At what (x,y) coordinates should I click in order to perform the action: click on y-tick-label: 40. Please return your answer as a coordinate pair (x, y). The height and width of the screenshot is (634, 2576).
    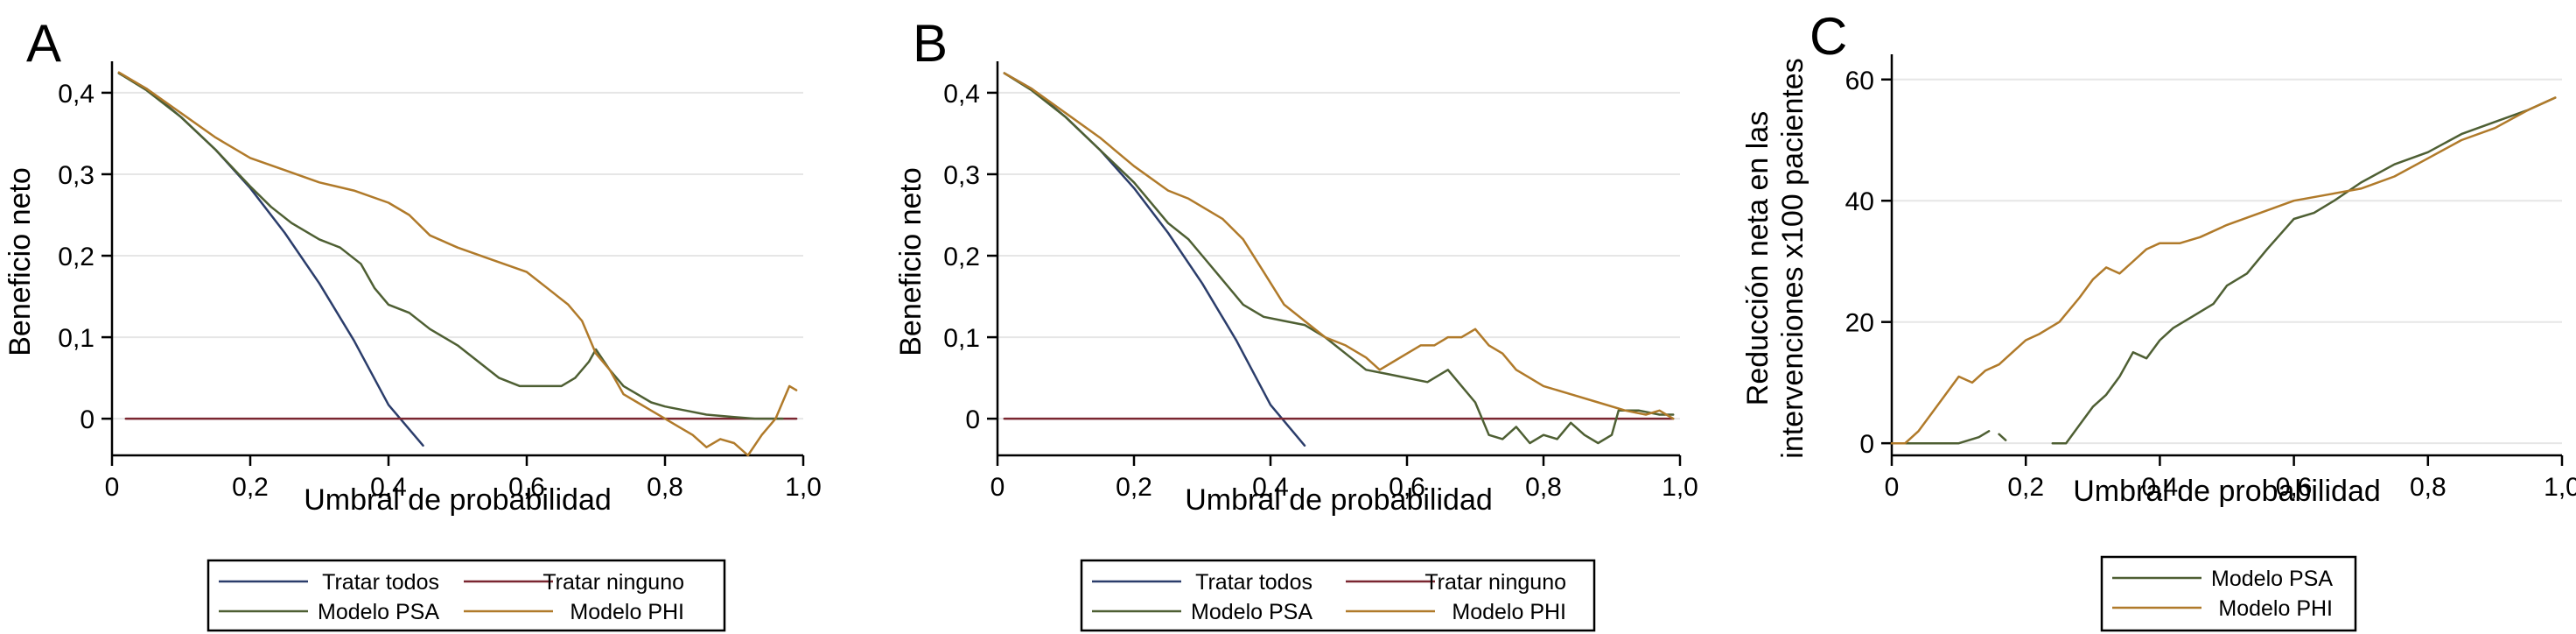
    Looking at the image, I should click on (1859, 201).